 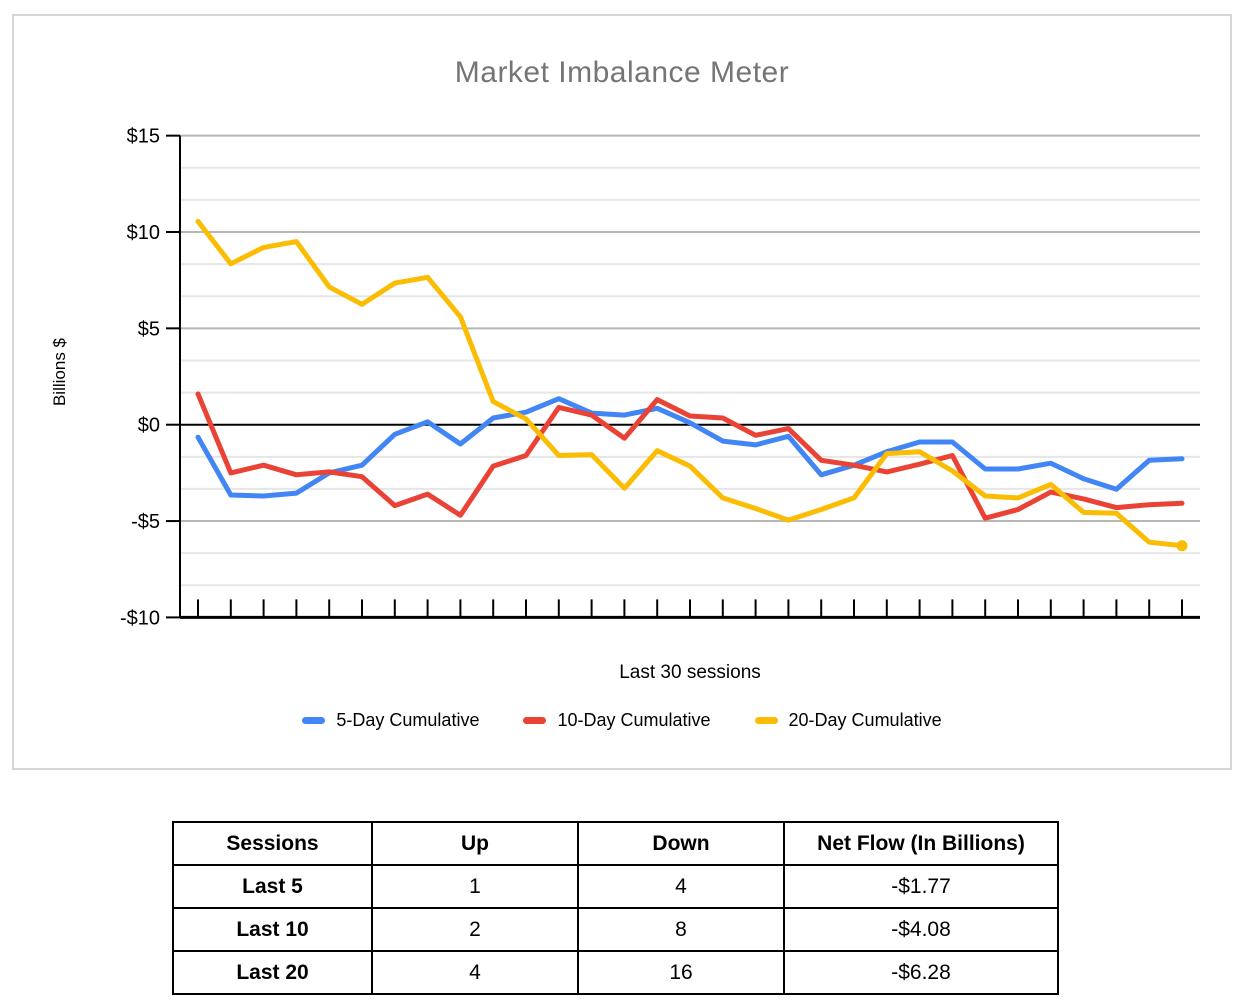 I want to click on legend-item: 20-Day Cumulative, so click(x=848, y=720).